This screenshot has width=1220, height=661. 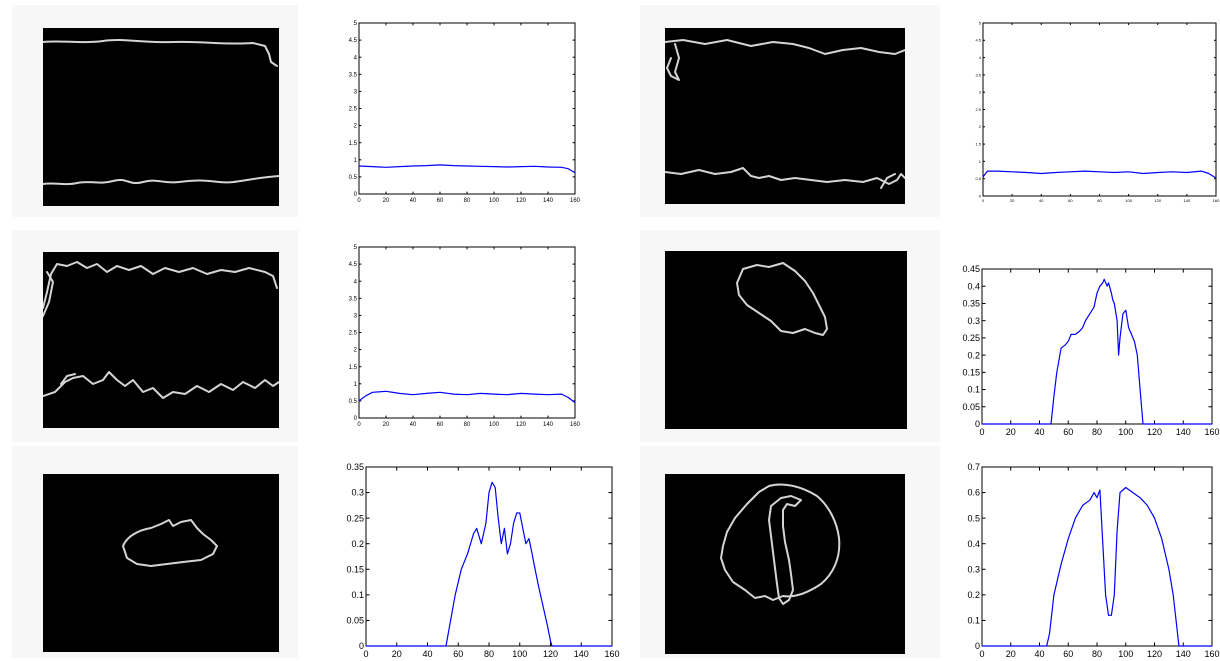 I want to click on plot-frame, so click(x=467, y=108).